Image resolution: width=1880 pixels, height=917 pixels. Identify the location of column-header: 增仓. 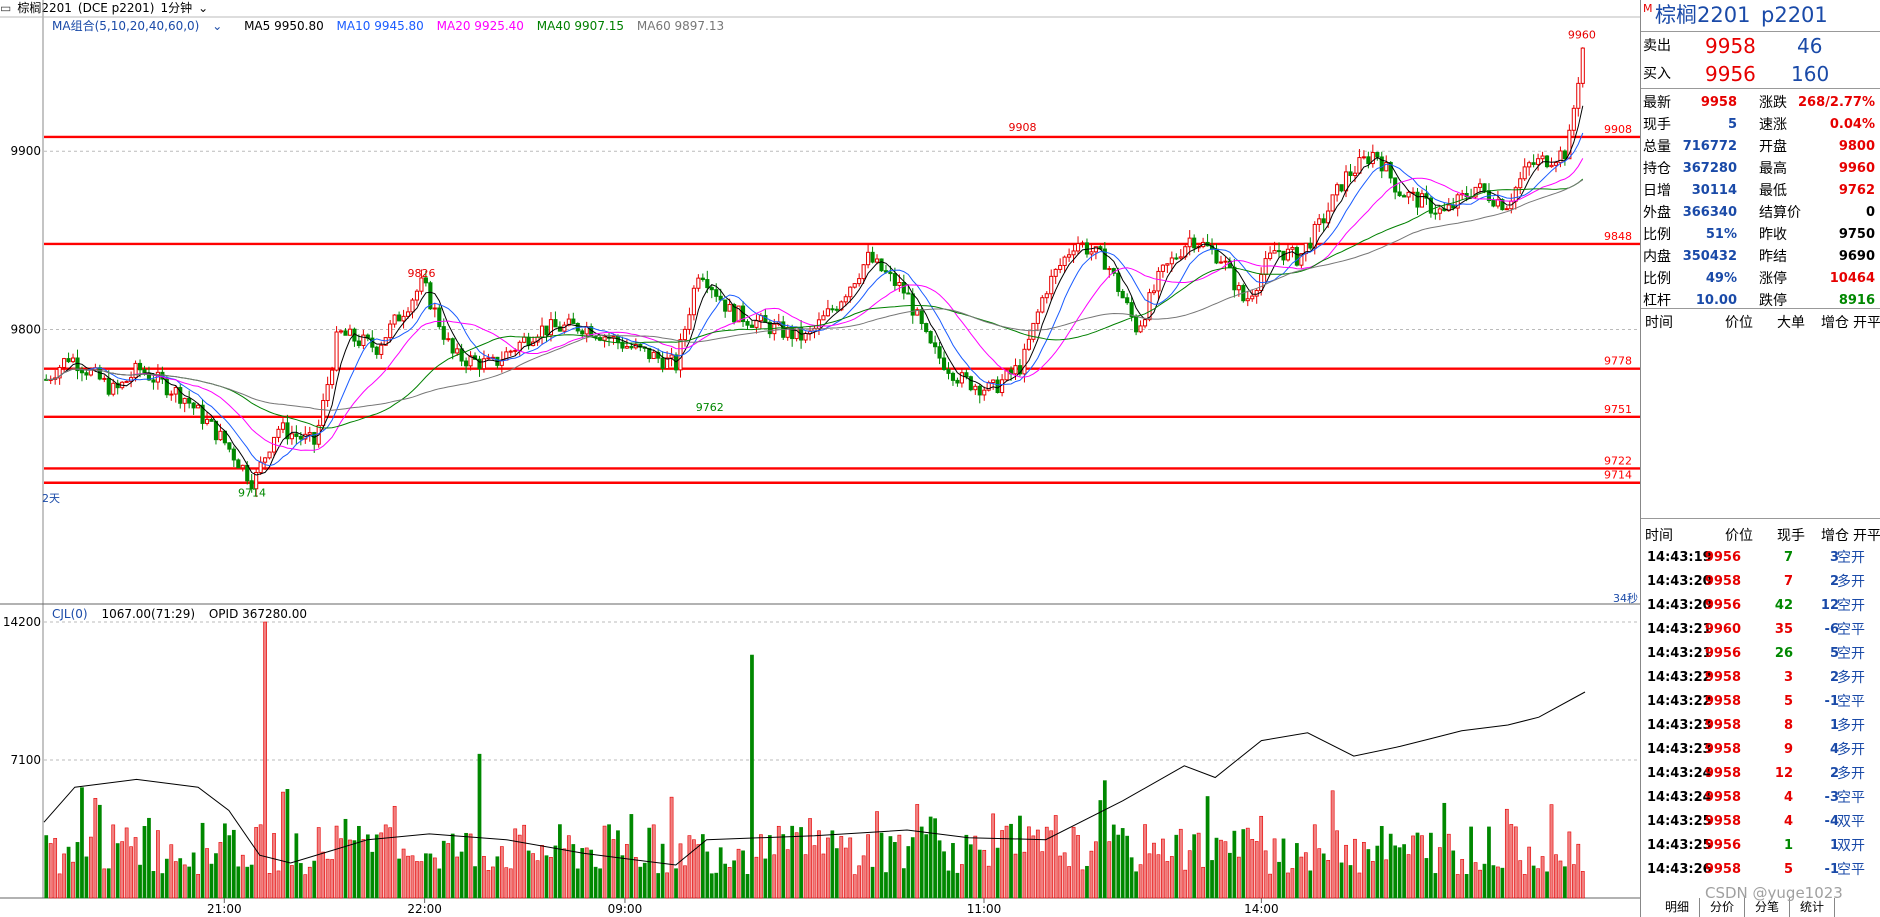
(1835, 536).